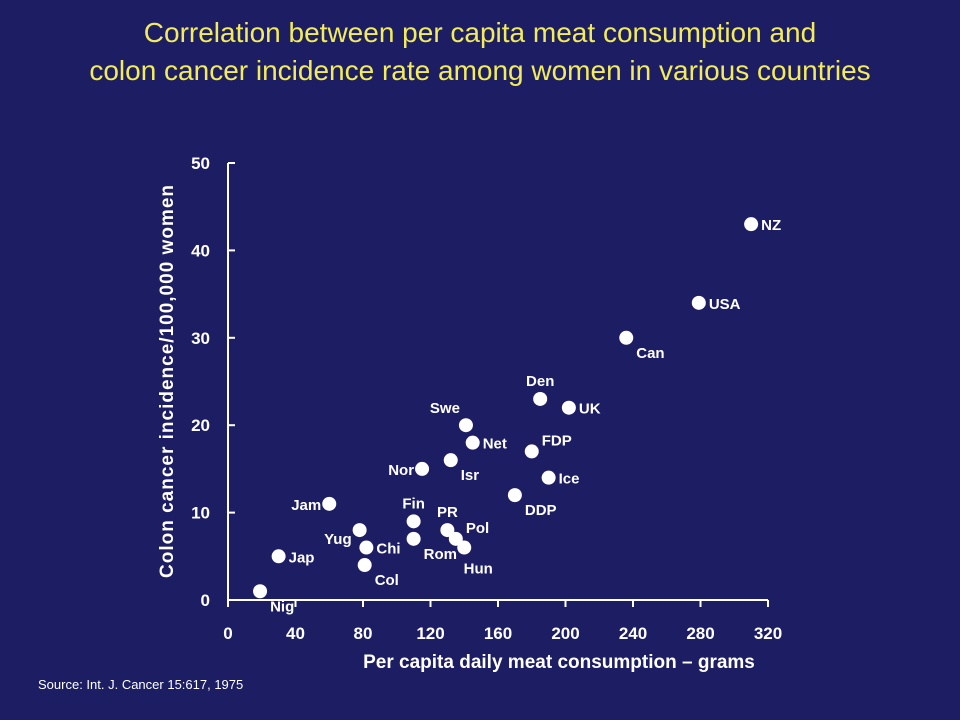 The width and height of the screenshot is (960, 720). What do you see at coordinates (359, 530) in the screenshot?
I see `data-point-yug` at bounding box center [359, 530].